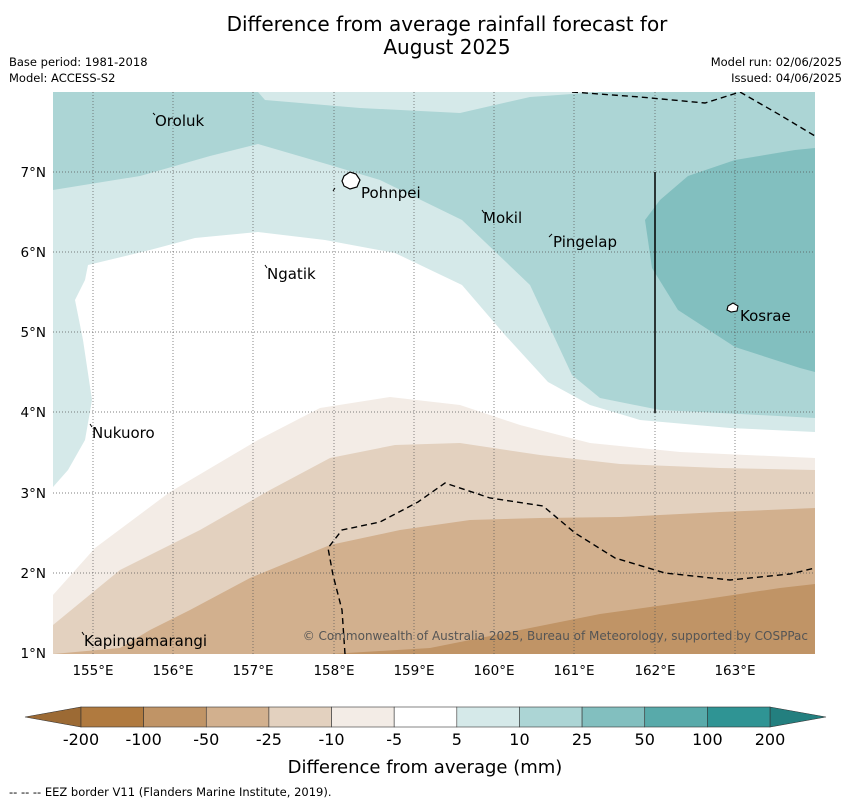  I want to click on lon-tick: 159°E, so click(413, 671).